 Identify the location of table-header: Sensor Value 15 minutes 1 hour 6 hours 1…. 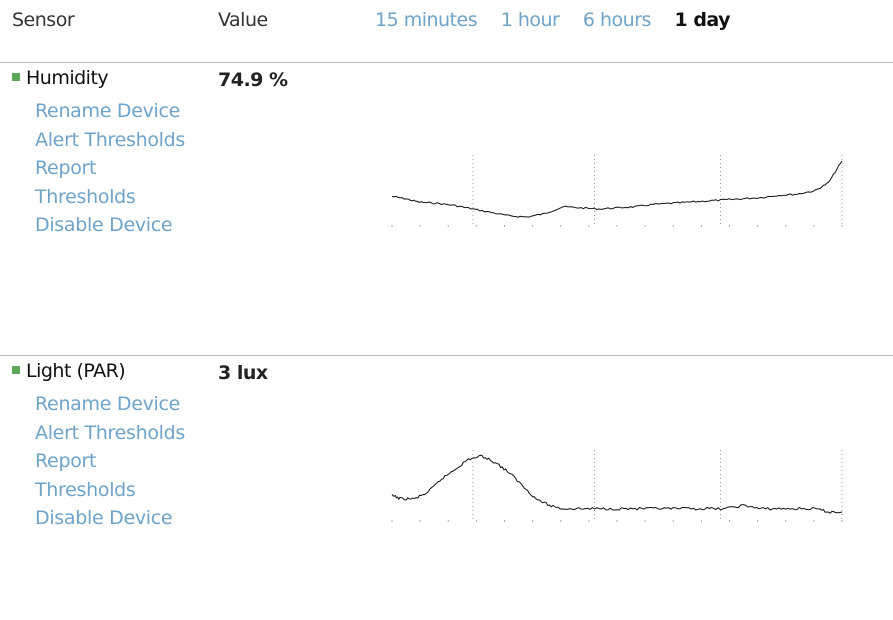
(446, 31).